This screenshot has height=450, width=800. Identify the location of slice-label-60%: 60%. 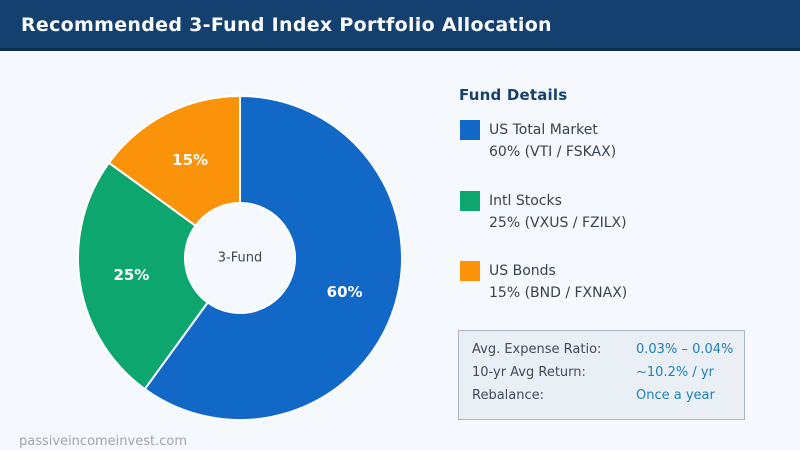
(345, 292).